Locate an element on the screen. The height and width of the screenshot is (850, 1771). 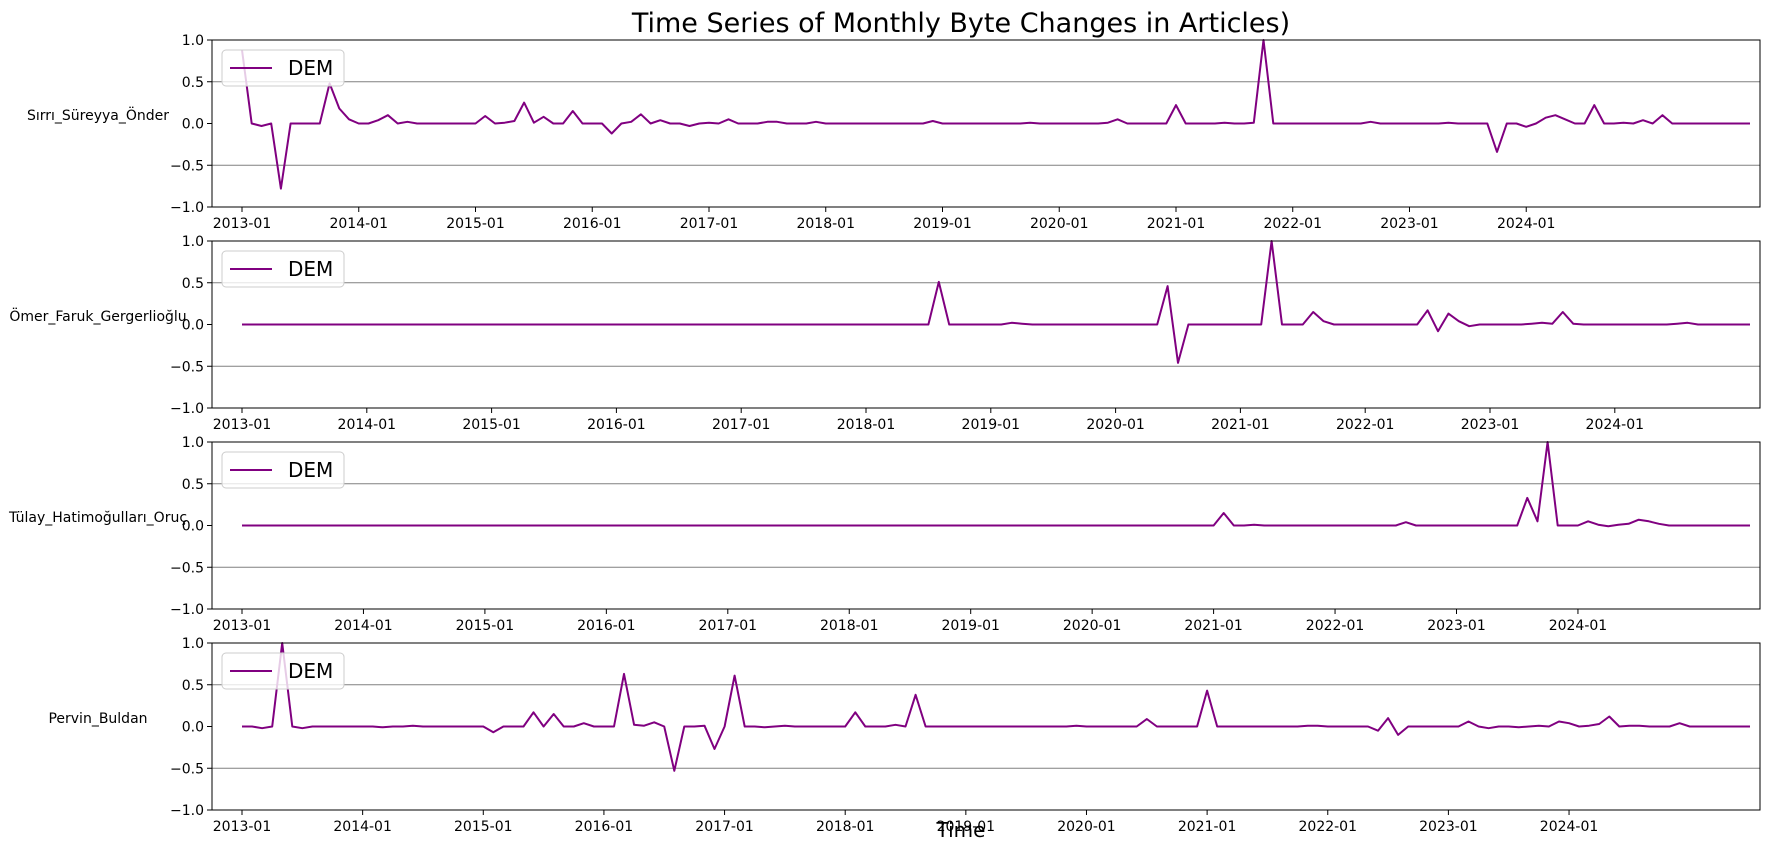
y-axis-label: Sırrı_Süreyya_Önder is located at coordinates (98, 115).